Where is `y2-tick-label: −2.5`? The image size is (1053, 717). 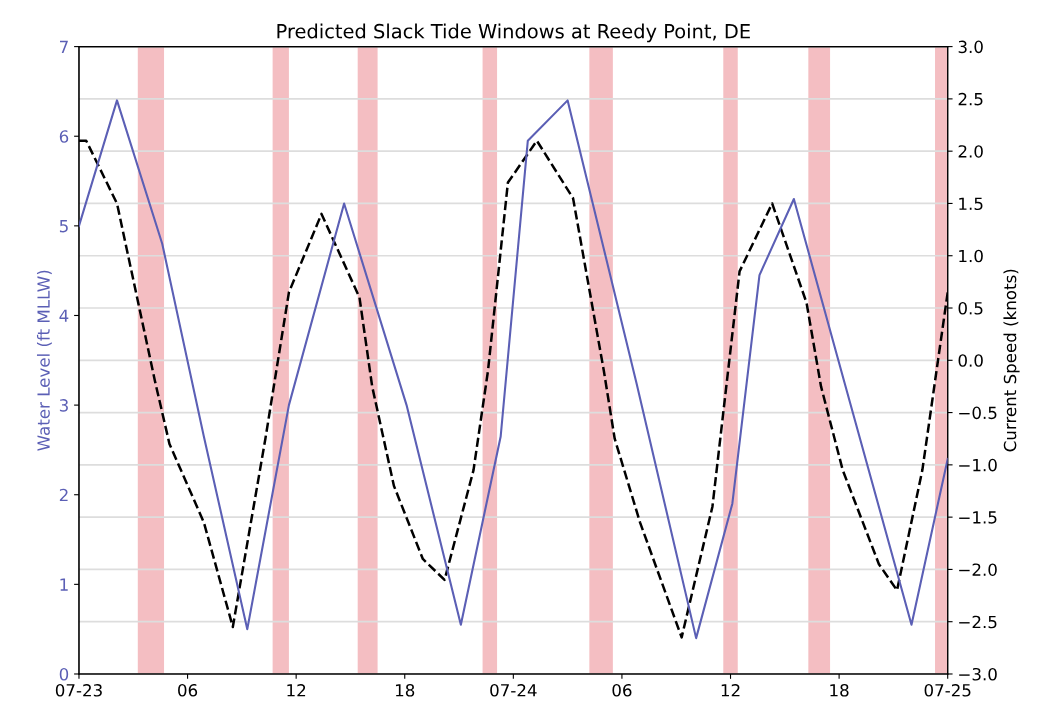
y2-tick-label: −2.5 is located at coordinates (978, 622).